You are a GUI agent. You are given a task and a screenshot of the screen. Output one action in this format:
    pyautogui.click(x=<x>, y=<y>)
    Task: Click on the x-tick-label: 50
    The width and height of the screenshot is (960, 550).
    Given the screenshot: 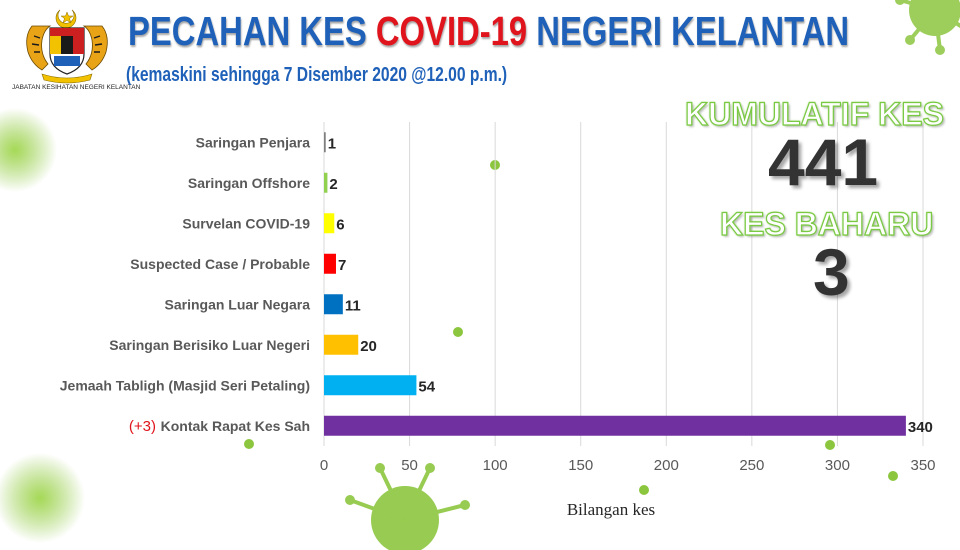 What is the action you would take?
    pyautogui.click(x=409, y=465)
    